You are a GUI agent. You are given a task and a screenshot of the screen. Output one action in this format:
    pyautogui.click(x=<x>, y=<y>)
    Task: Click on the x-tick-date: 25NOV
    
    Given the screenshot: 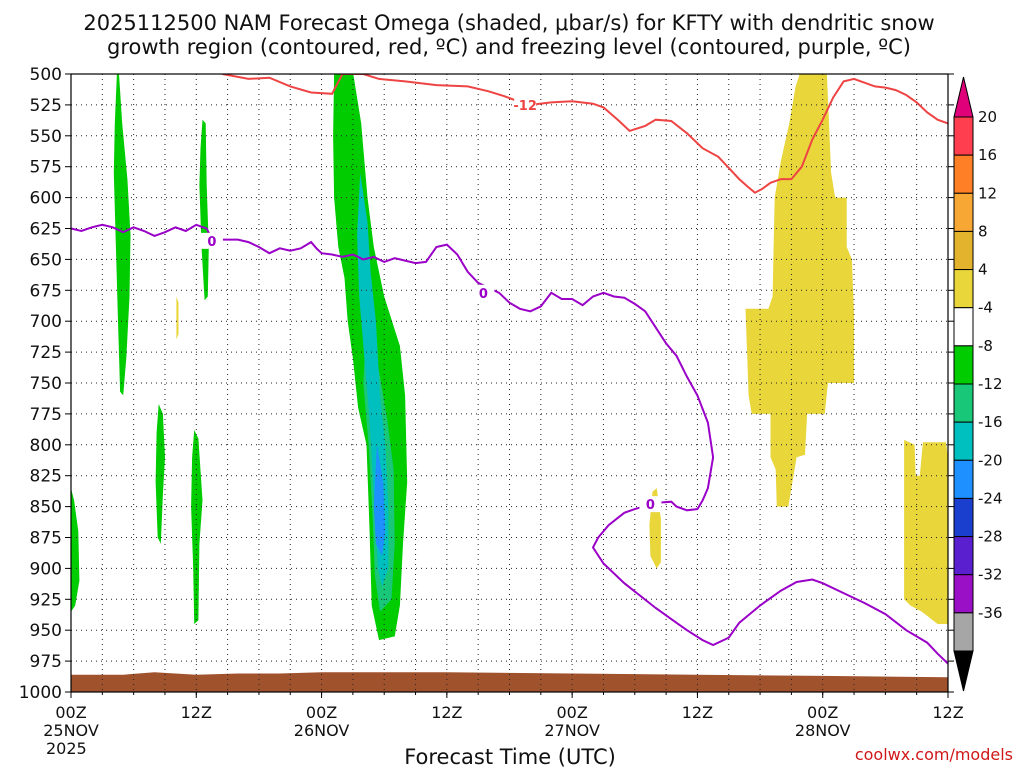 What is the action you would take?
    pyautogui.click(x=71, y=730)
    